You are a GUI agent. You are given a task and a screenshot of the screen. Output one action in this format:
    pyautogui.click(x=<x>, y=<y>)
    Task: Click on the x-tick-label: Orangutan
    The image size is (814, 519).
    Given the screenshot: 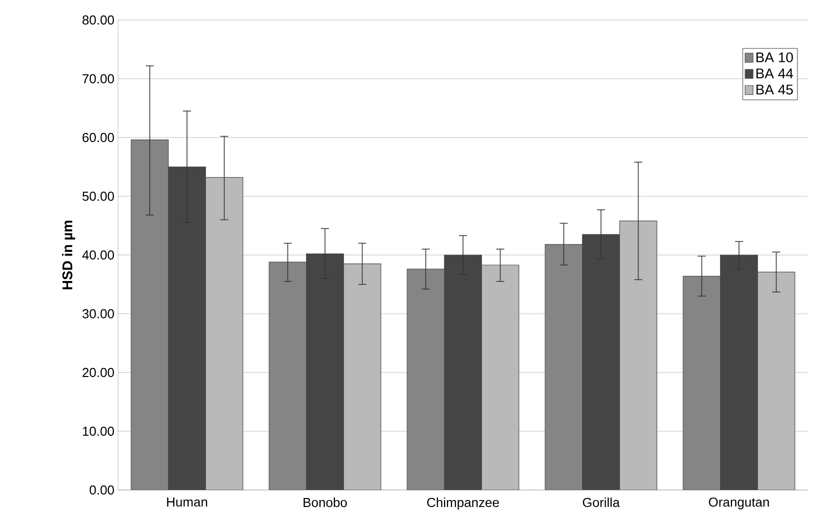 What is the action you would take?
    pyautogui.click(x=738, y=504)
    